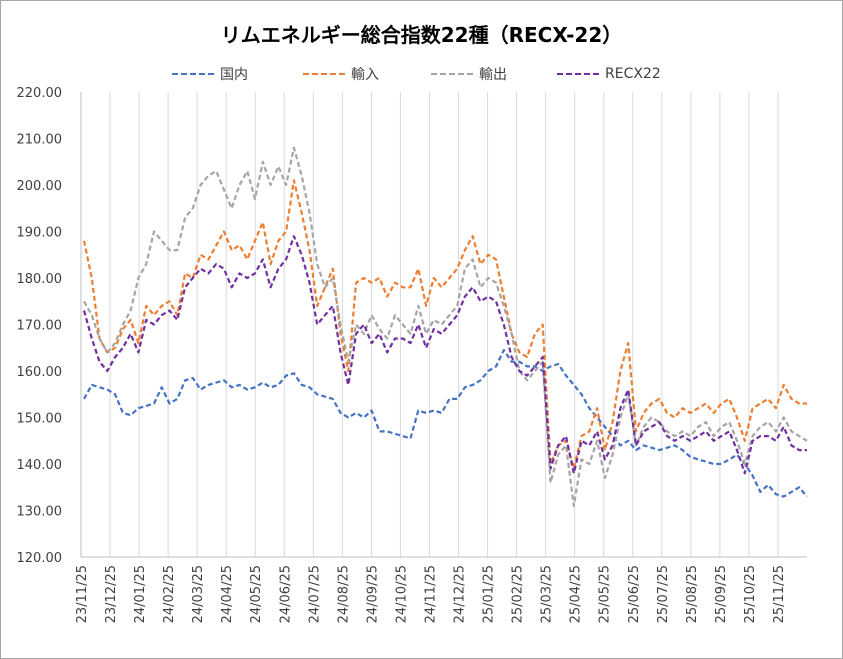 The height and width of the screenshot is (659, 843). I want to click on x-tick-label: 24/05/25, so click(256, 594).